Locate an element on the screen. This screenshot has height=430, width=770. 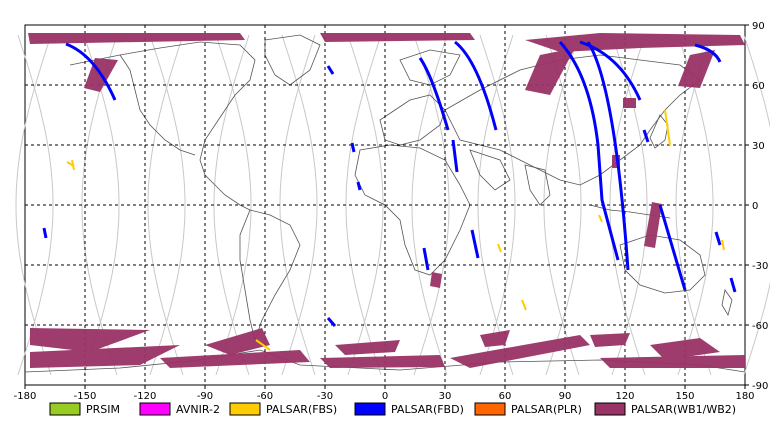
legend-label: PRSIM is located at coordinates (103, 409).